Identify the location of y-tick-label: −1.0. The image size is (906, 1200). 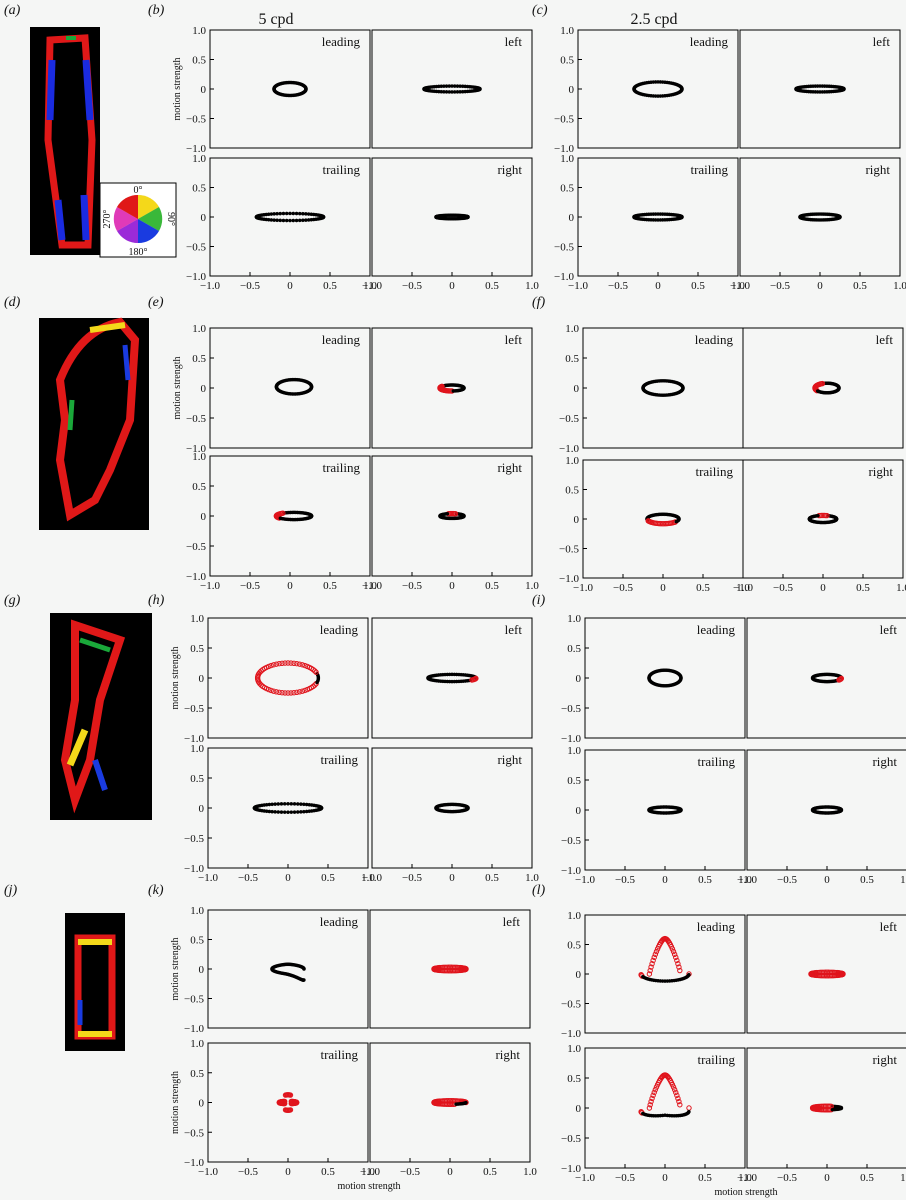
(196, 449).